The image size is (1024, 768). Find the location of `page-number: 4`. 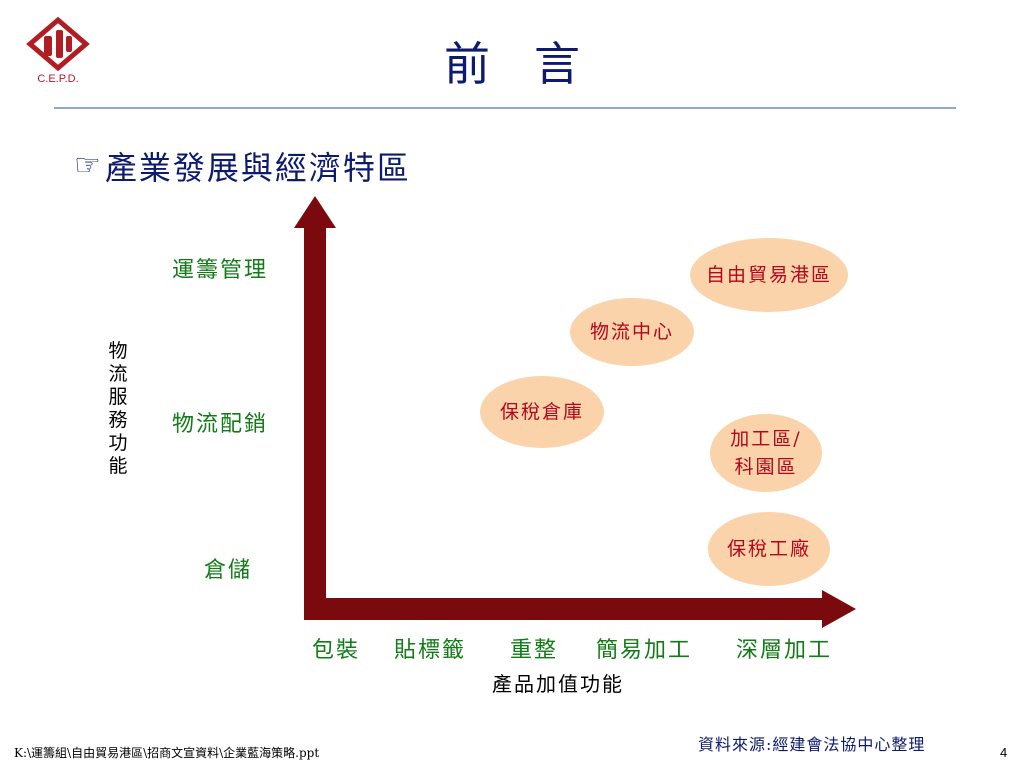

page-number: 4 is located at coordinates (1004, 752).